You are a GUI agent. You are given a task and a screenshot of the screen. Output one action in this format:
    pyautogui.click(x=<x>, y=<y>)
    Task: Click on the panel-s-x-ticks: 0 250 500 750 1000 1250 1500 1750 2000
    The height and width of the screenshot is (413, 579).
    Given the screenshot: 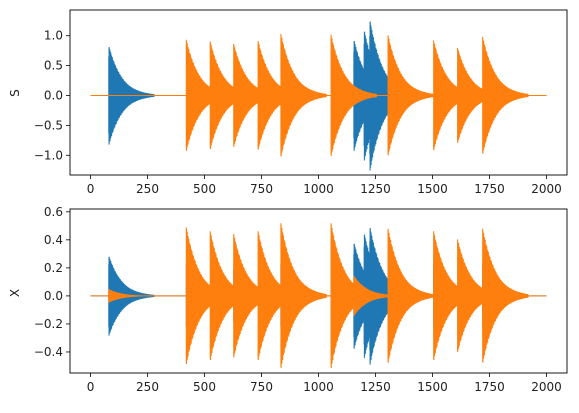 What is the action you would take?
    pyautogui.click(x=324, y=185)
    